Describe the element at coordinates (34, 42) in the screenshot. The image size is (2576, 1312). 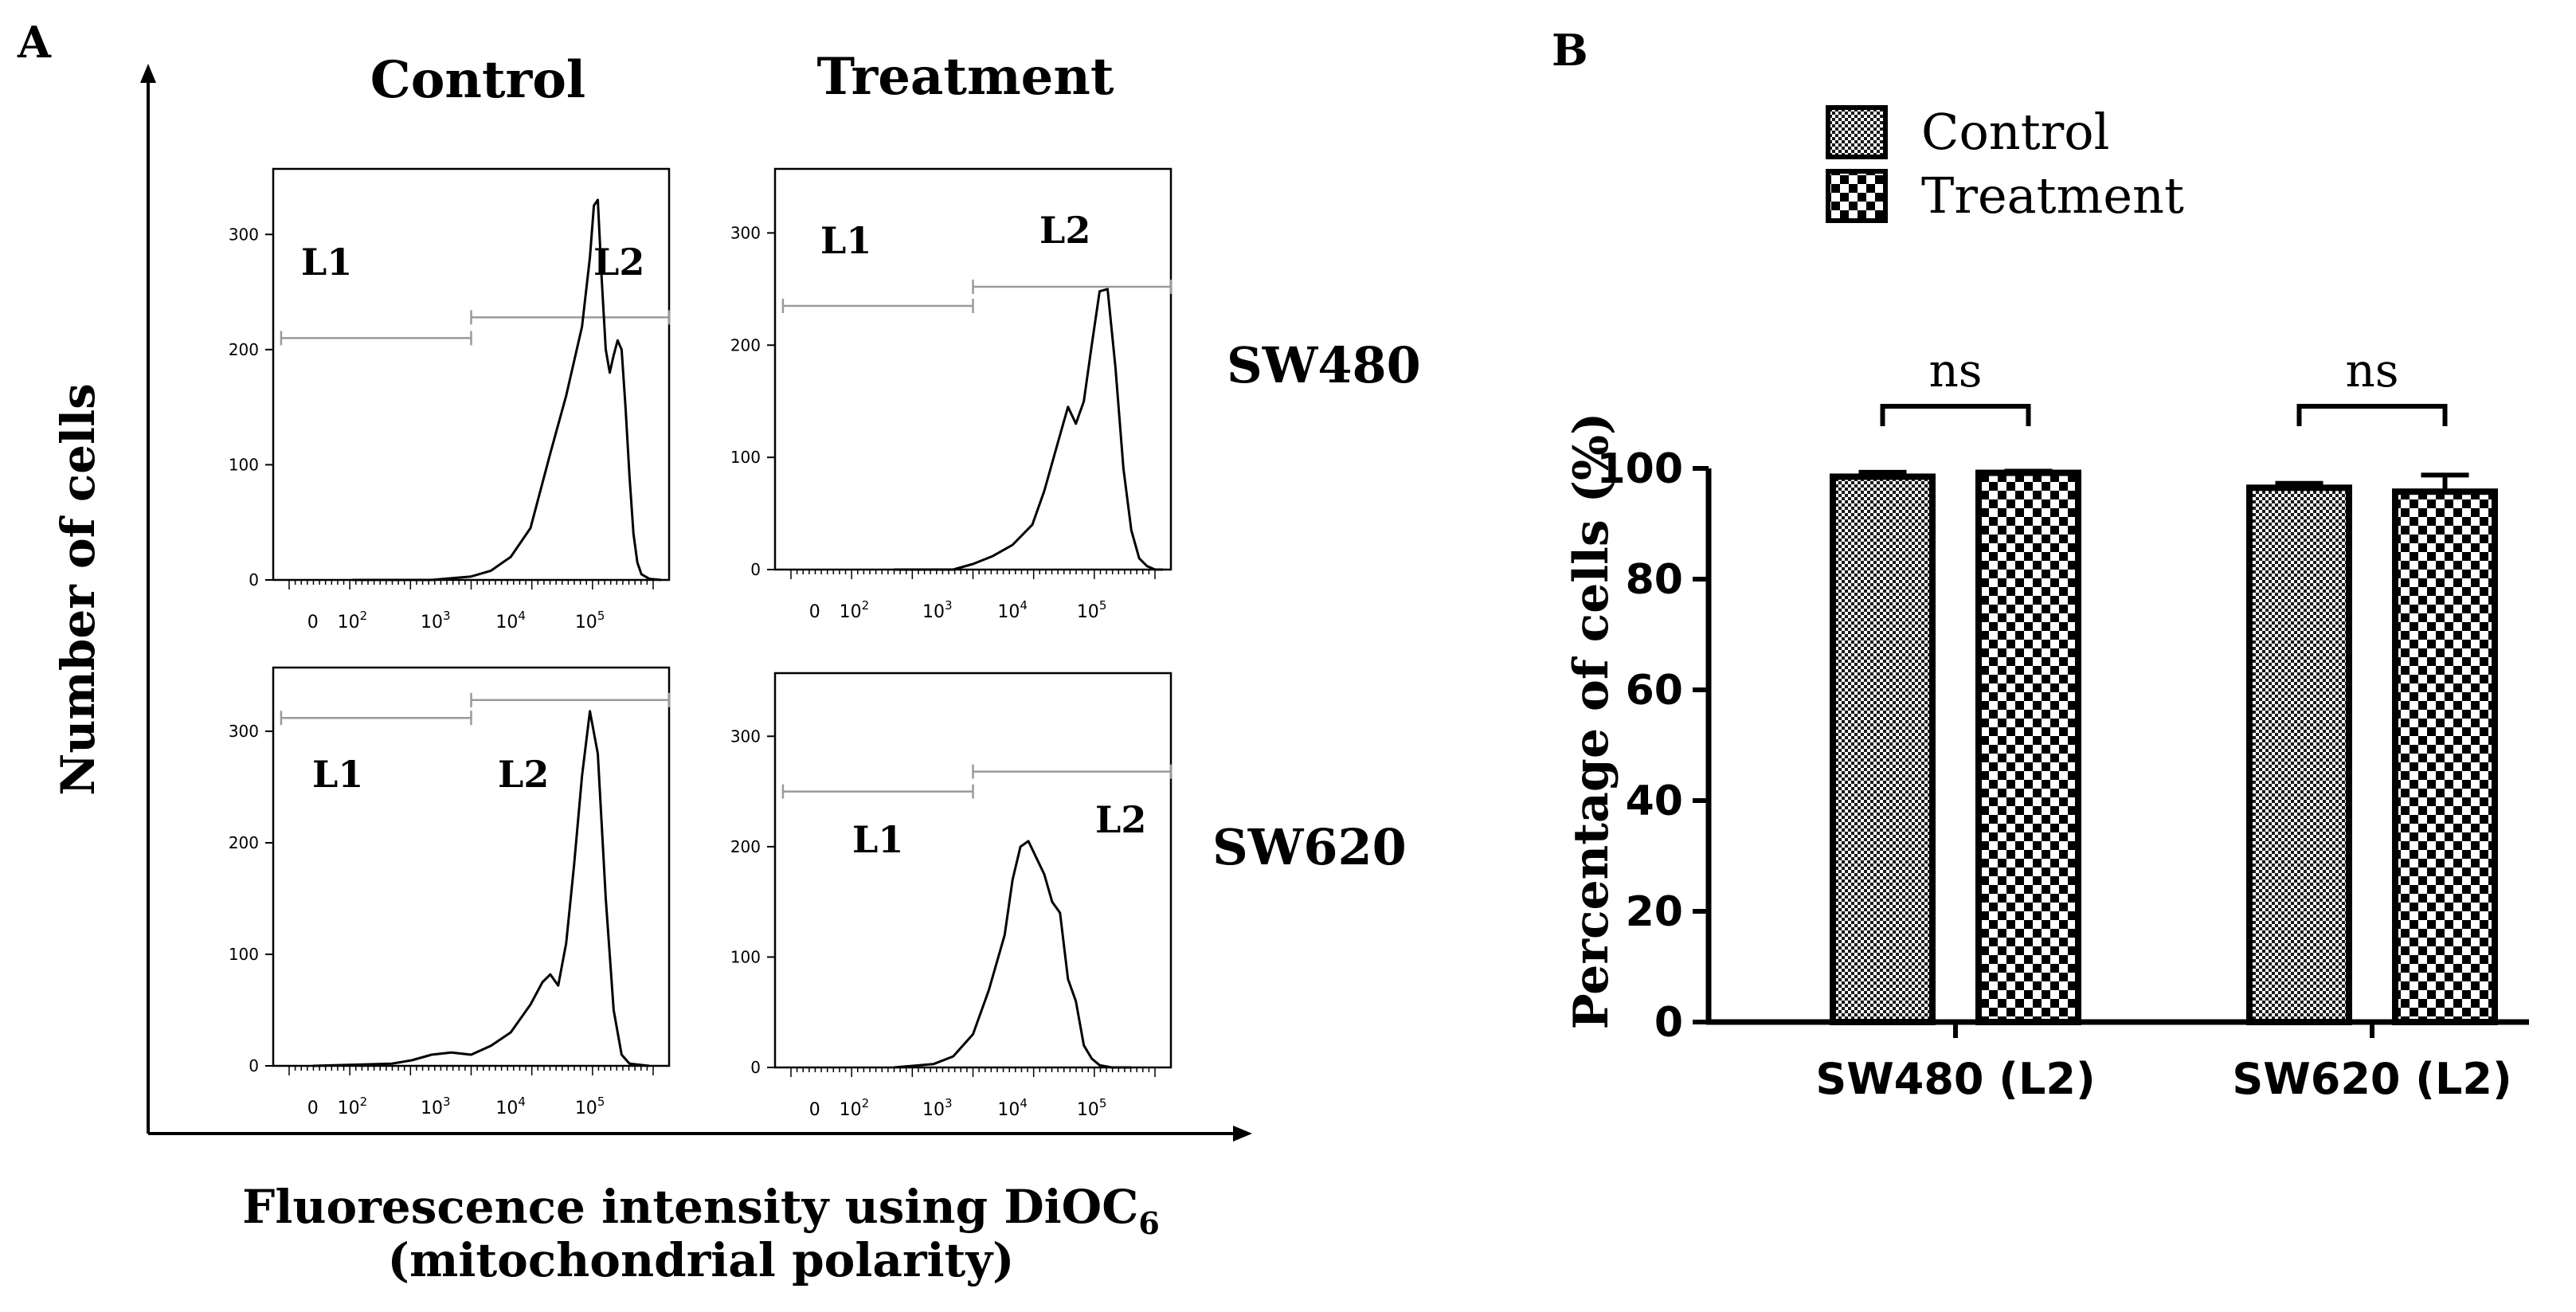
I see `panel-a-label: A` at that location.